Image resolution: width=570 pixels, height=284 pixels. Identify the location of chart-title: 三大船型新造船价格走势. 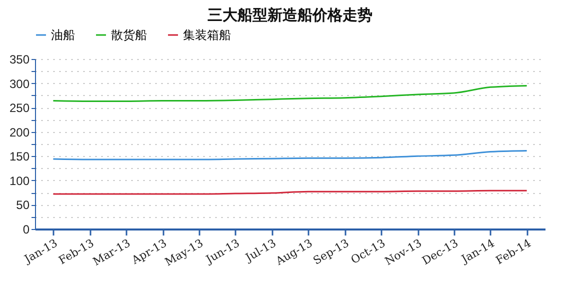
(290, 15).